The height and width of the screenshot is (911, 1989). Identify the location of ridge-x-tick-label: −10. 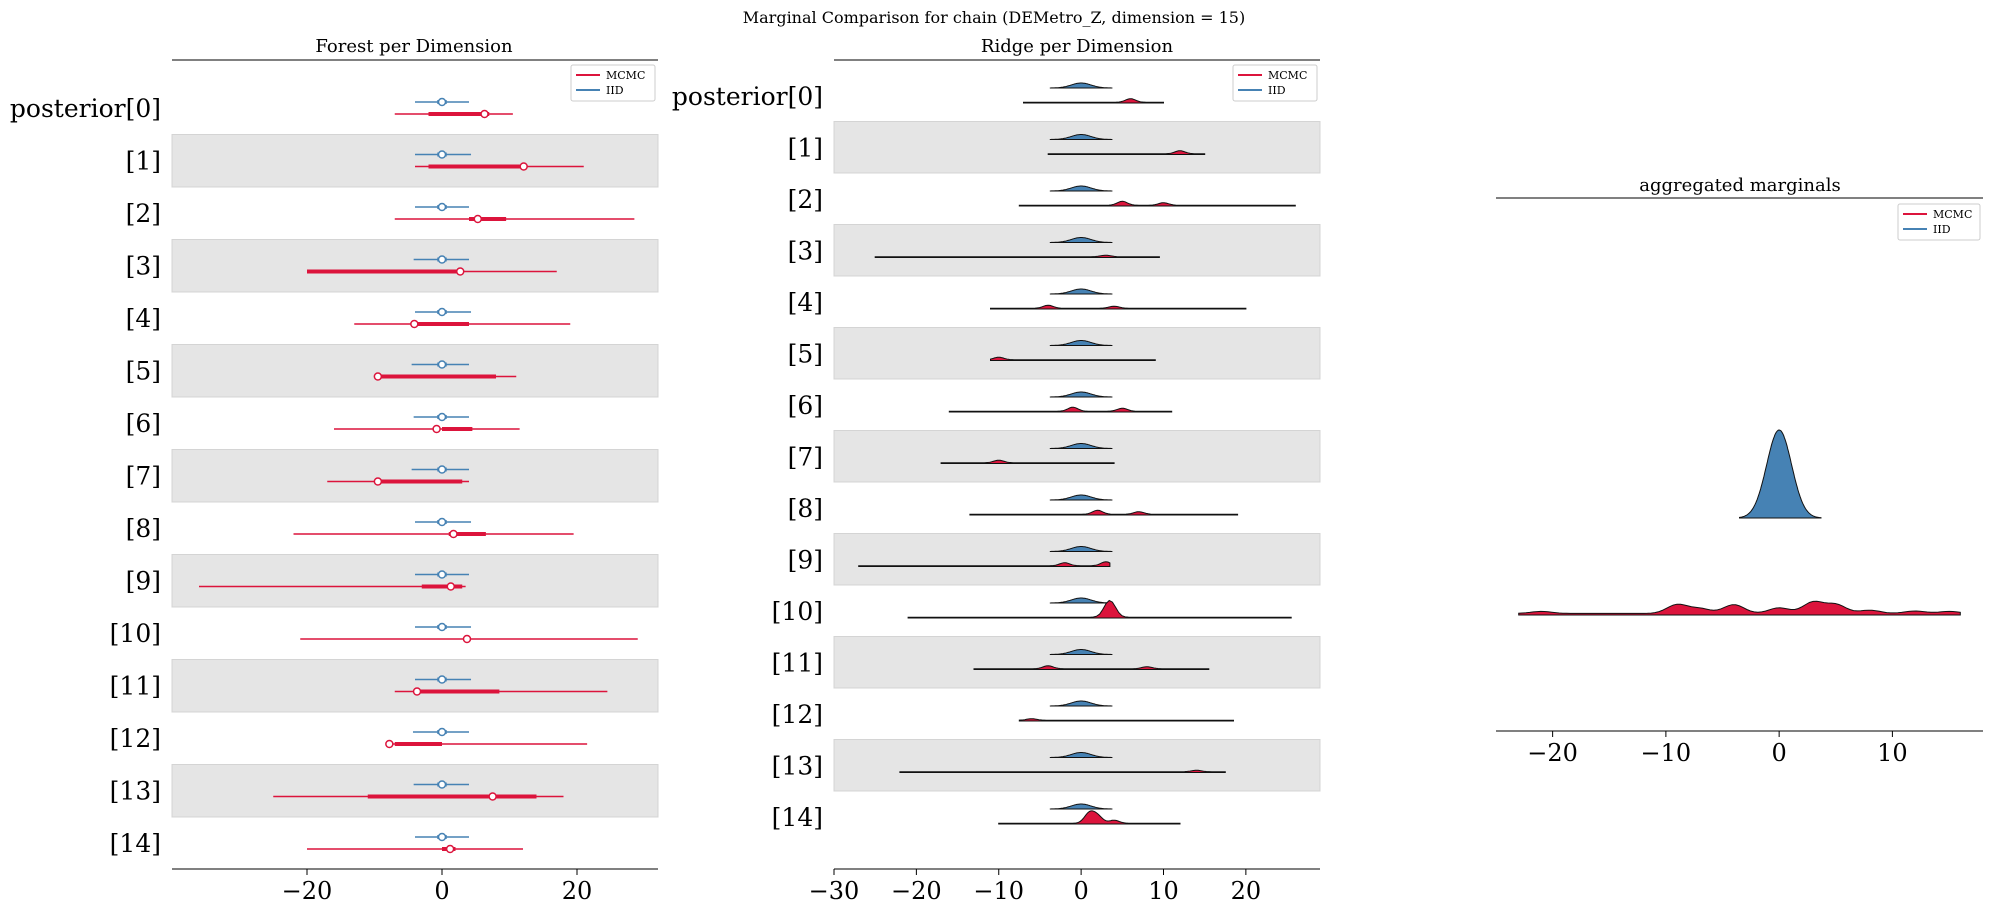
(998, 891).